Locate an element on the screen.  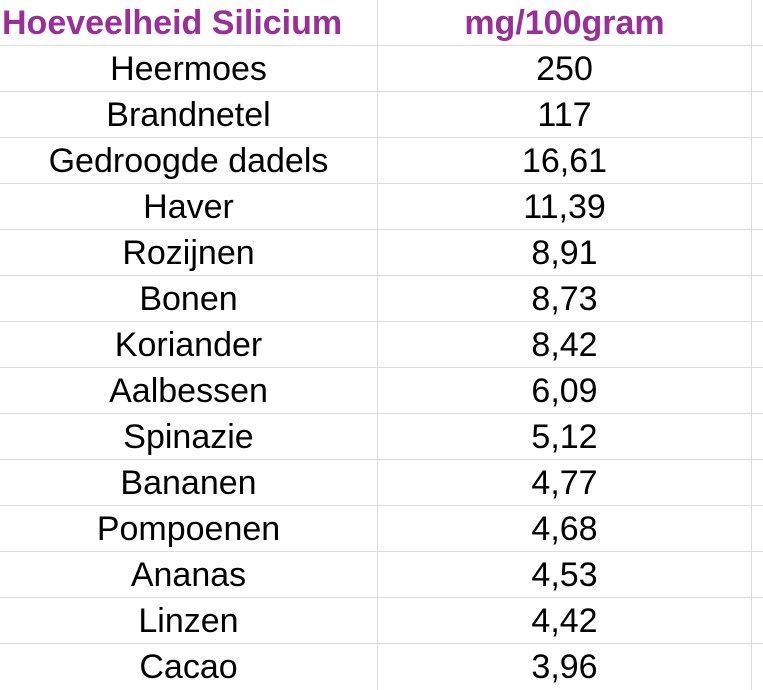
header-cell-name: Hoeveelheid Silicium is located at coordinates (189, 23).